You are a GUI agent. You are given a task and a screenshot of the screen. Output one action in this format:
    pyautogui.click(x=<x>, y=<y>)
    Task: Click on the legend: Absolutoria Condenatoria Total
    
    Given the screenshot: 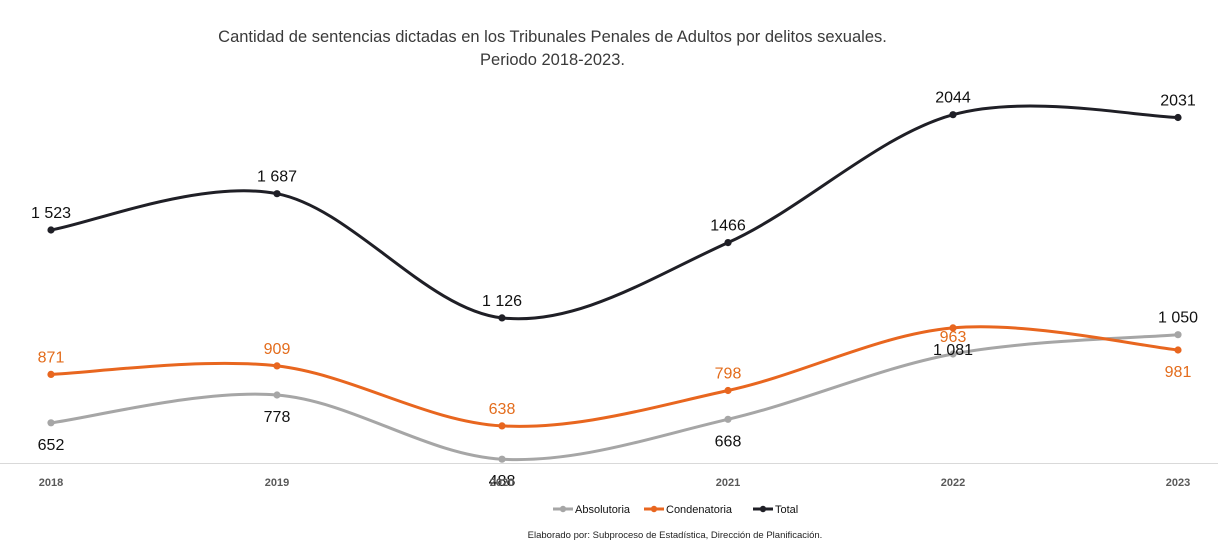 What is the action you would take?
    pyautogui.click(x=675, y=510)
    